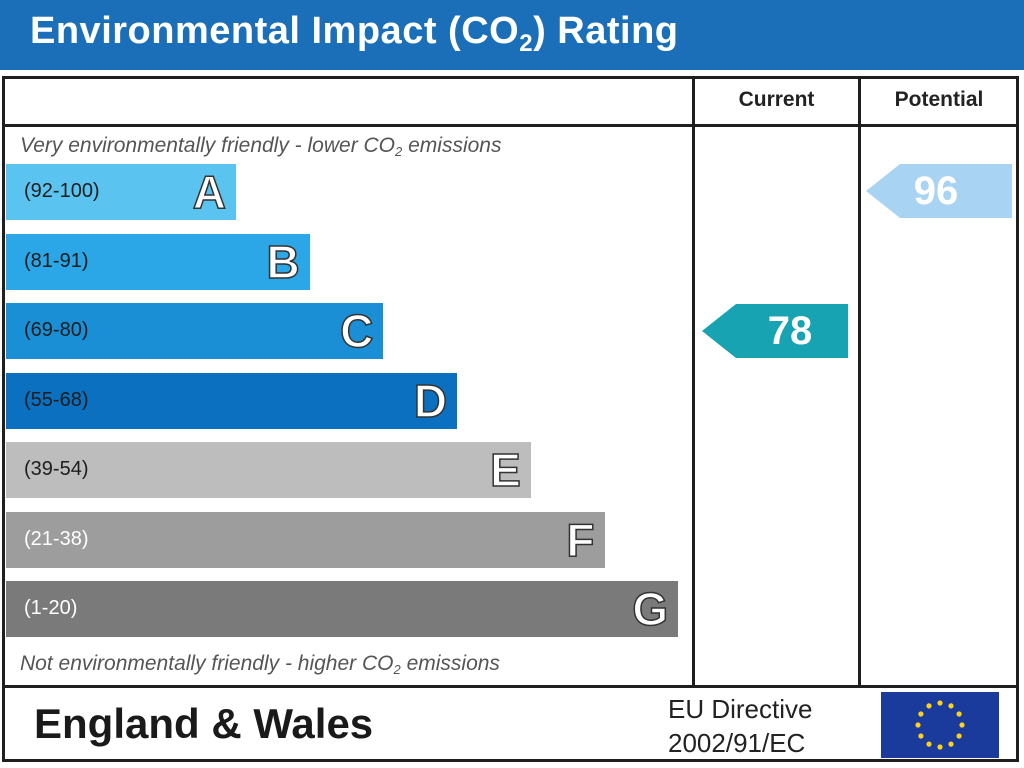  What do you see at coordinates (51, 608) in the screenshot?
I see `band-g-range: (1-20)` at bounding box center [51, 608].